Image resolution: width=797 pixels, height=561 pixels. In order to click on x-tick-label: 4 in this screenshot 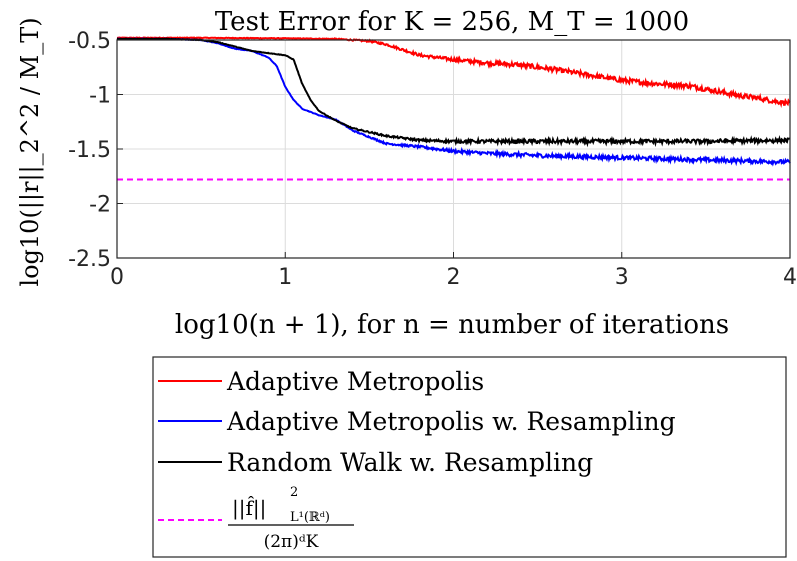, I will do `click(790, 277)`.